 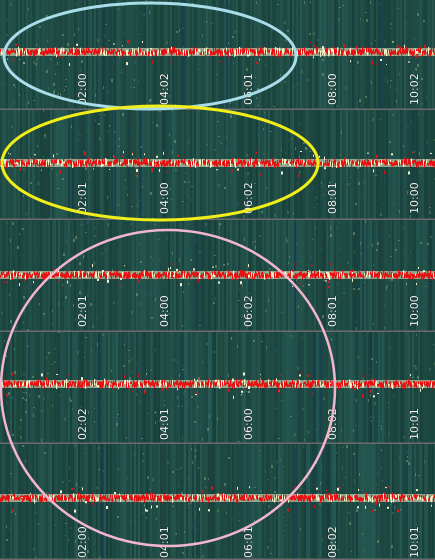 I want to click on time-tick-label: 02:02, so click(x=82, y=424).